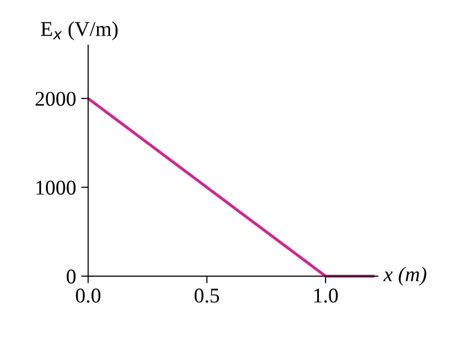  What do you see at coordinates (207, 295) in the screenshot?
I see `x-tick-label: 0.5` at bounding box center [207, 295].